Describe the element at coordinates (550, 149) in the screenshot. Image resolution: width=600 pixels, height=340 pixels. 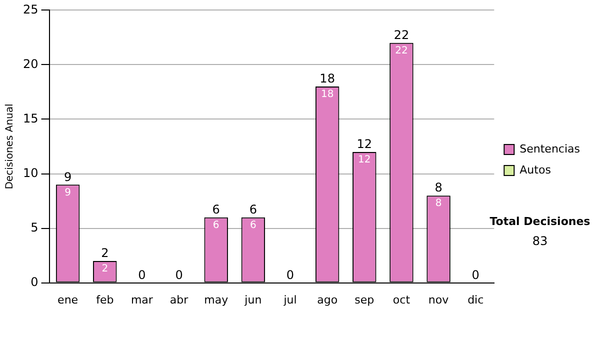
I see `legend-label: Sentencias` at that location.